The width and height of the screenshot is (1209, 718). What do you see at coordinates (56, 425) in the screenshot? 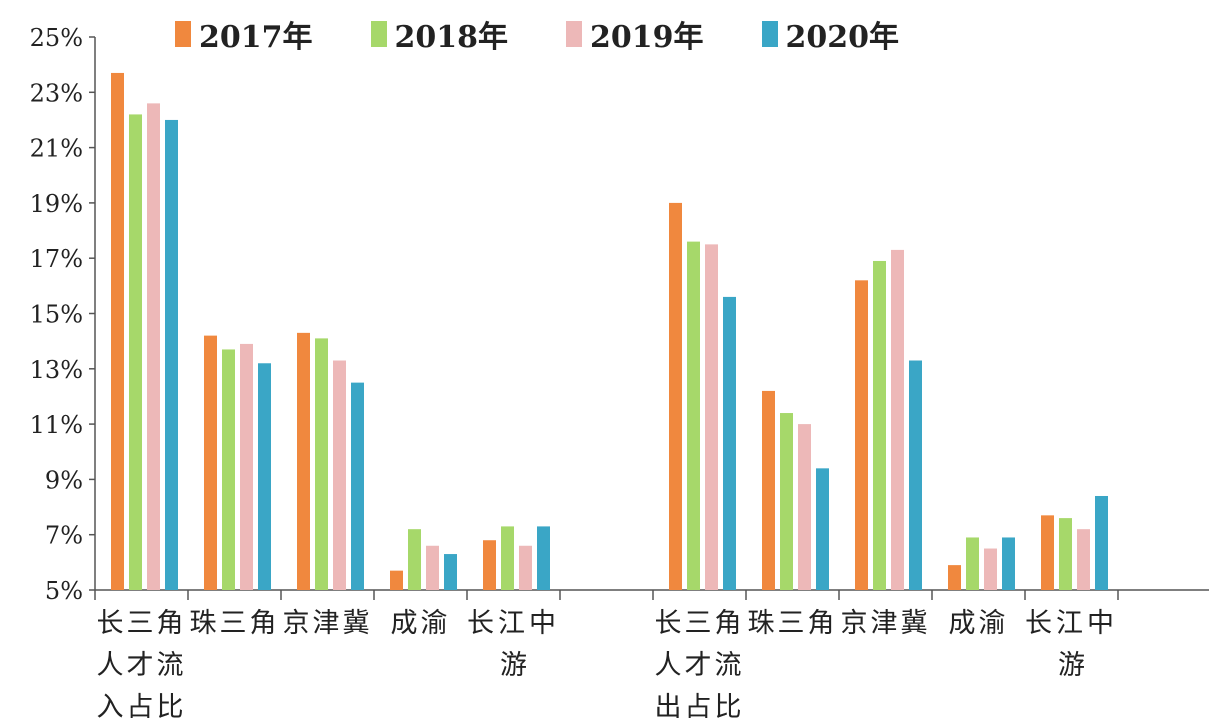
I see `y-tick-label: 11%` at bounding box center [56, 425].